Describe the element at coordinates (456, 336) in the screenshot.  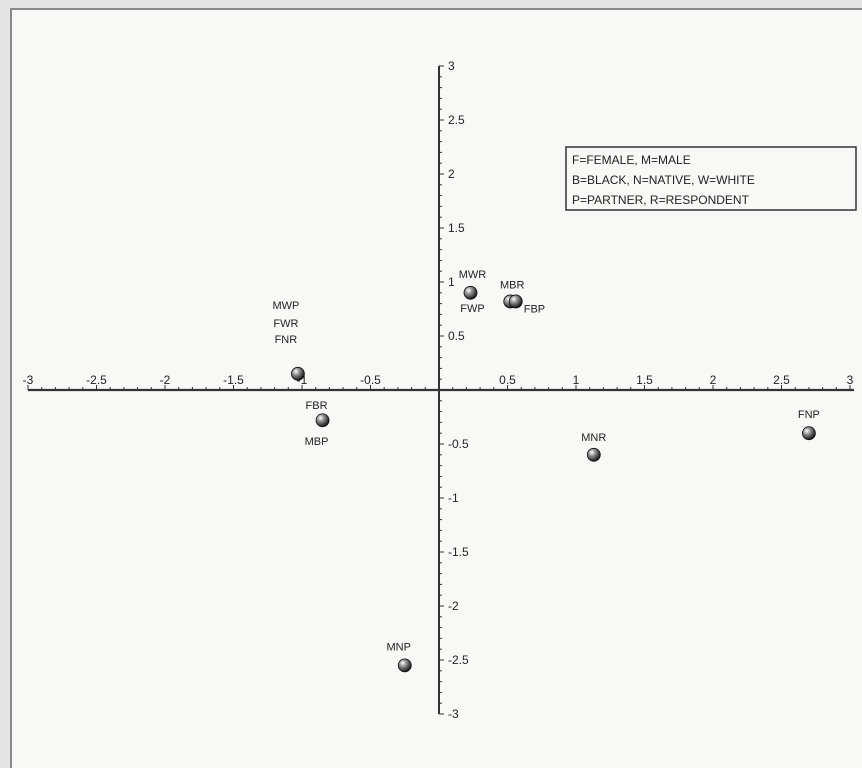
I see `y-tick-label: 0.5` at that location.